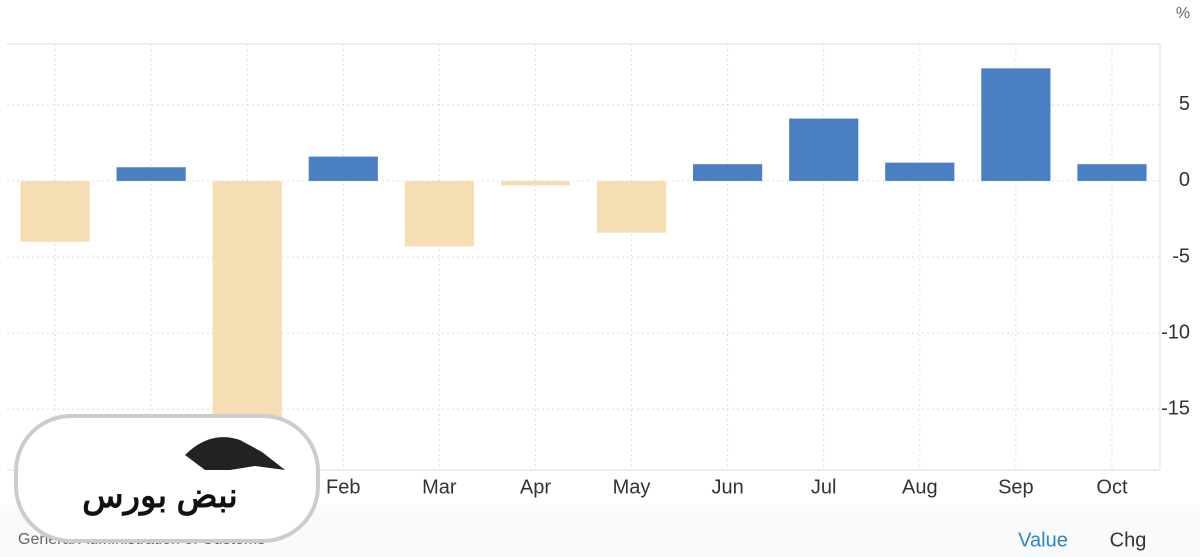 Image resolution: width=1200 pixels, height=557 pixels. Describe the element at coordinates (1175, 408) in the screenshot. I see `y-tick-label: -15` at that location.